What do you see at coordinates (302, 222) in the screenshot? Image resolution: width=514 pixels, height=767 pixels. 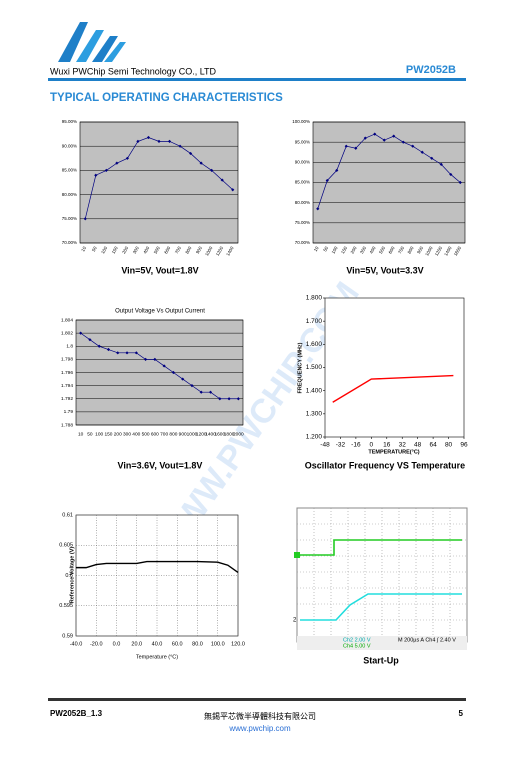 I see `y-tick-label: 75.00%` at bounding box center [302, 222].